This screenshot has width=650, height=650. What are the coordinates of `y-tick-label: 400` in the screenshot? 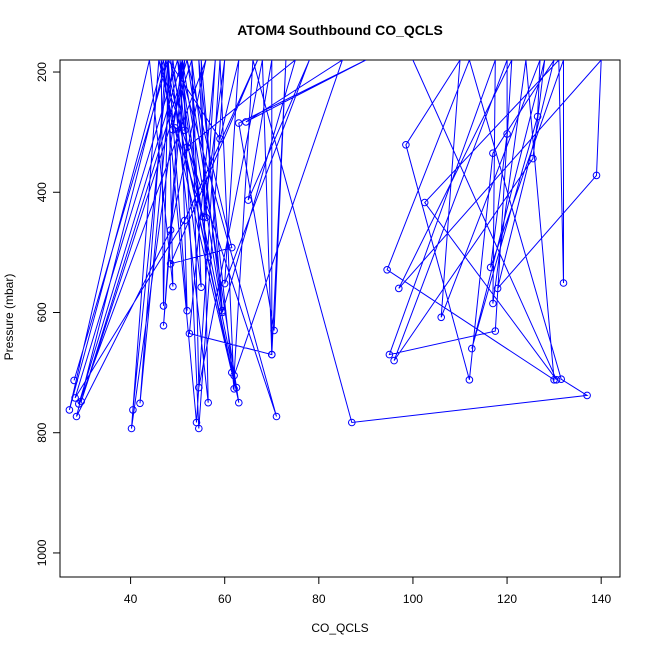 It's located at (42, 192).